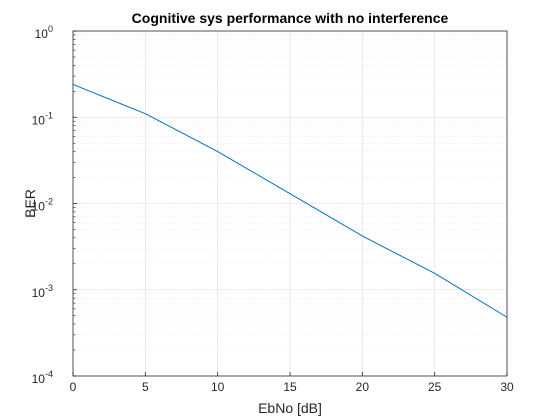 This screenshot has height=420, width=560. Describe the element at coordinates (145, 387) in the screenshot. I see `x-tick-label: 5` at that location.